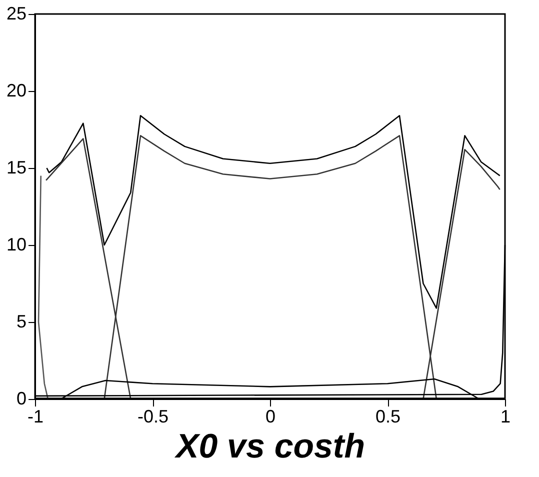 Image resolution: width=539 pixels, height=477 pixels. I want to click on x-tick-label: 0, so click(270, 416).